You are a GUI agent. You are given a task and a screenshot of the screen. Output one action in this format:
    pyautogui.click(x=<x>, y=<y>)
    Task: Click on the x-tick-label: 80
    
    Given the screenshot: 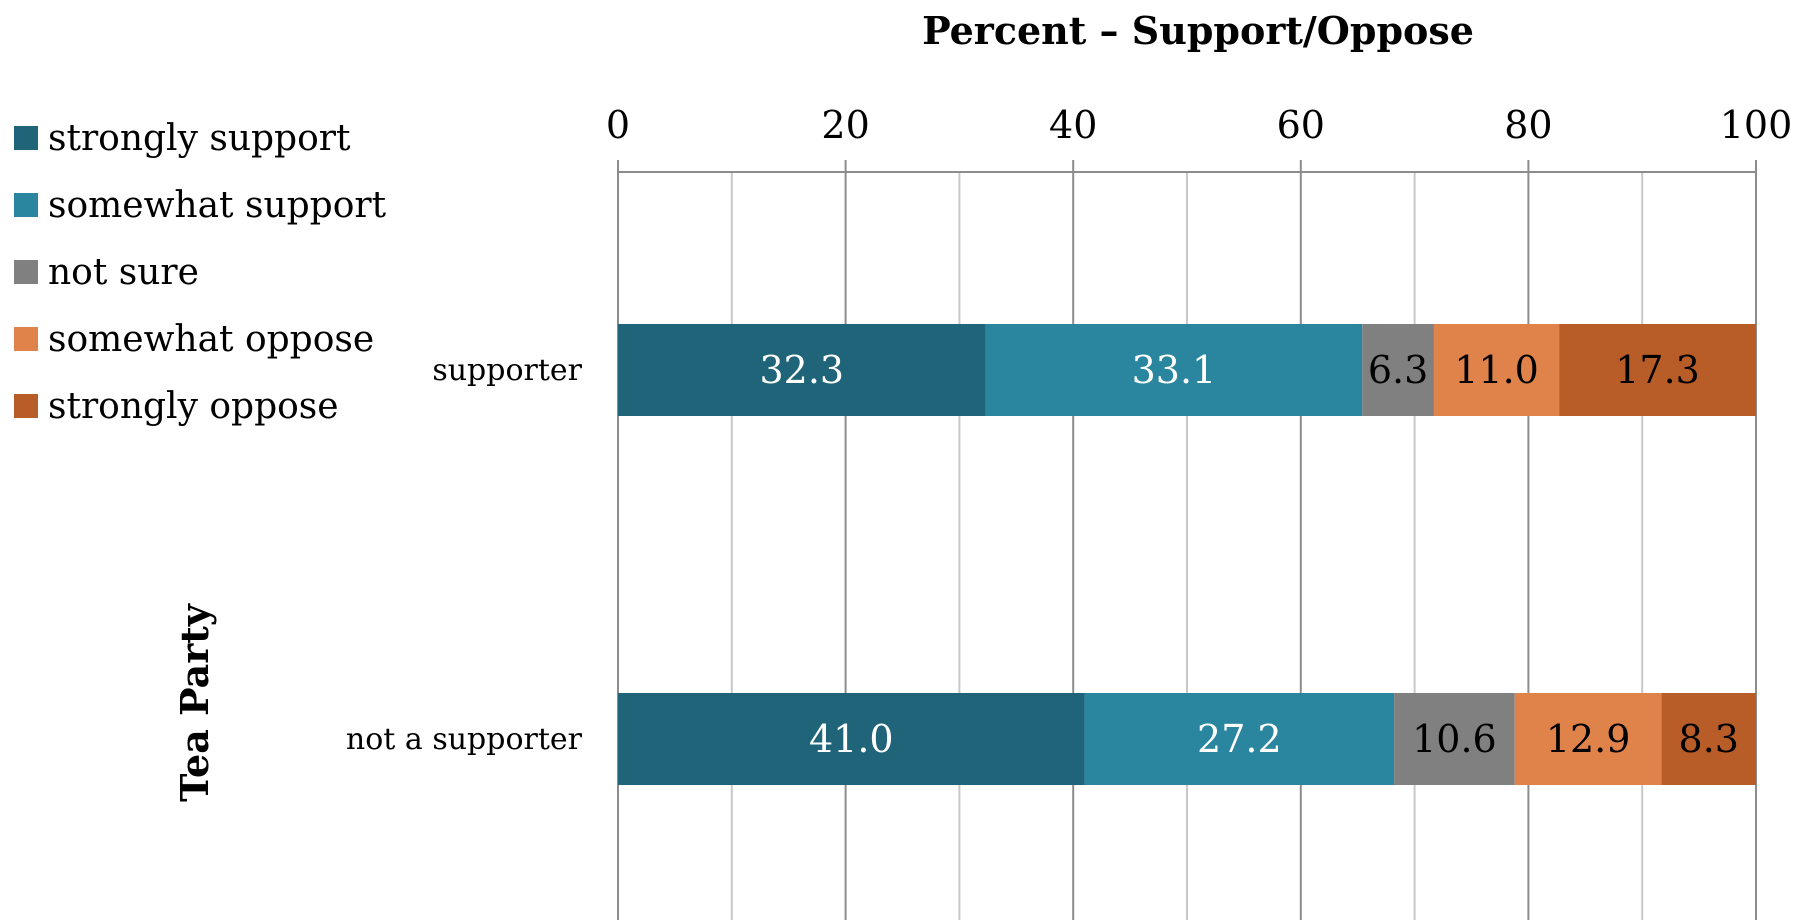 What is the action you would take?
    pyautogui.click(x=1528, y=125)
    